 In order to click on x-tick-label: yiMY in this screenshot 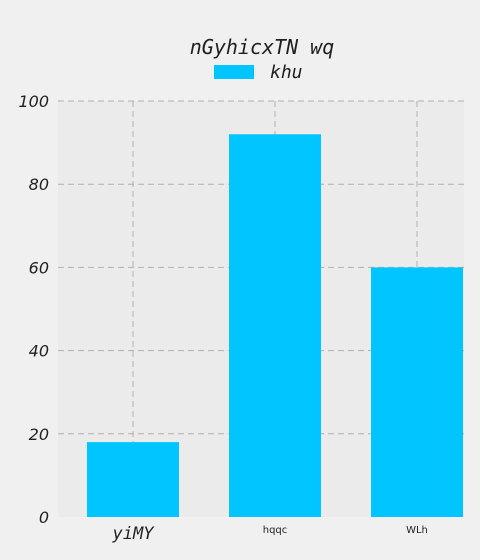, I will do `click(134, 534)`.